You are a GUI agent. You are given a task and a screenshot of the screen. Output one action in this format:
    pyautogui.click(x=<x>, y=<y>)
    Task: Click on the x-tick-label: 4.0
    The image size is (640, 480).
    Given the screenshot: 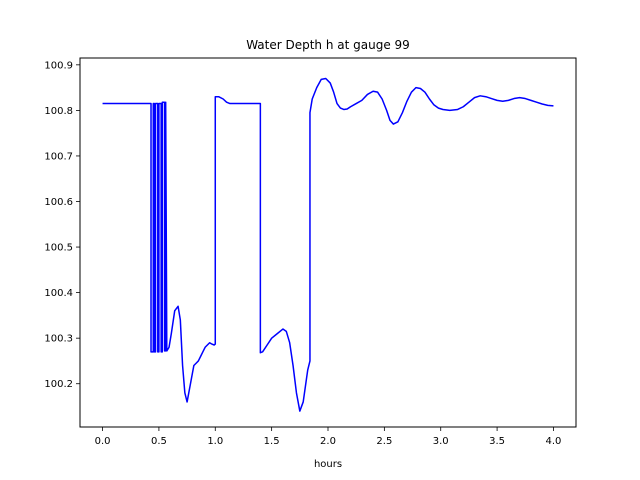 What is the action you would take?
    pyautogui.click(x=554, y=441)
    